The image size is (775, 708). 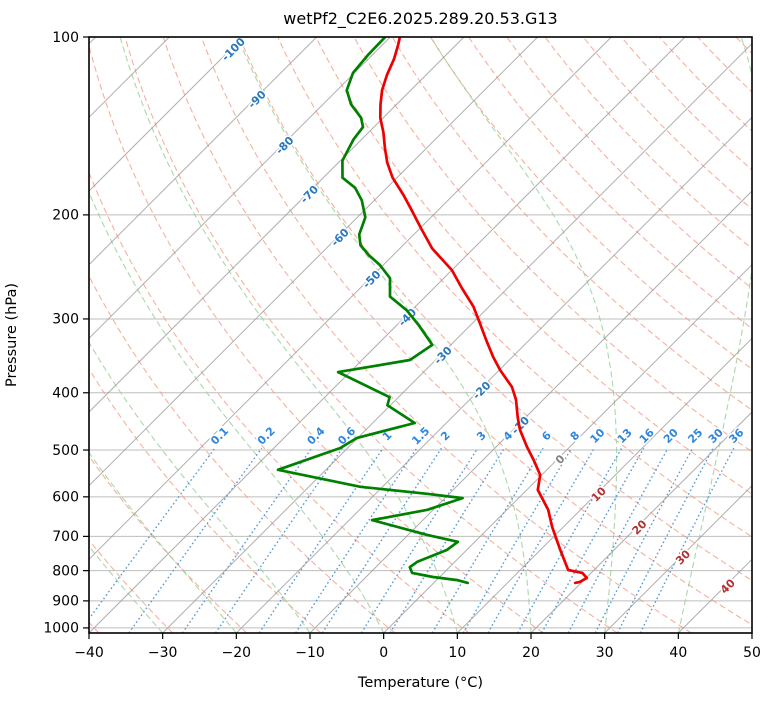 I want to click on chart-title: wetPf2_C2E6.2025.289.20.53.G13, so click(x=420, y=19).